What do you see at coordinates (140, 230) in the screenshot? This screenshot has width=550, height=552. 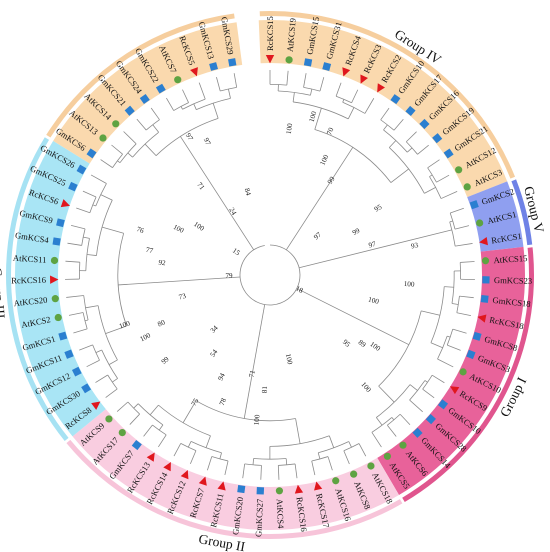 I see `bootstrap-value: 76` at bounding box center [140, 230].